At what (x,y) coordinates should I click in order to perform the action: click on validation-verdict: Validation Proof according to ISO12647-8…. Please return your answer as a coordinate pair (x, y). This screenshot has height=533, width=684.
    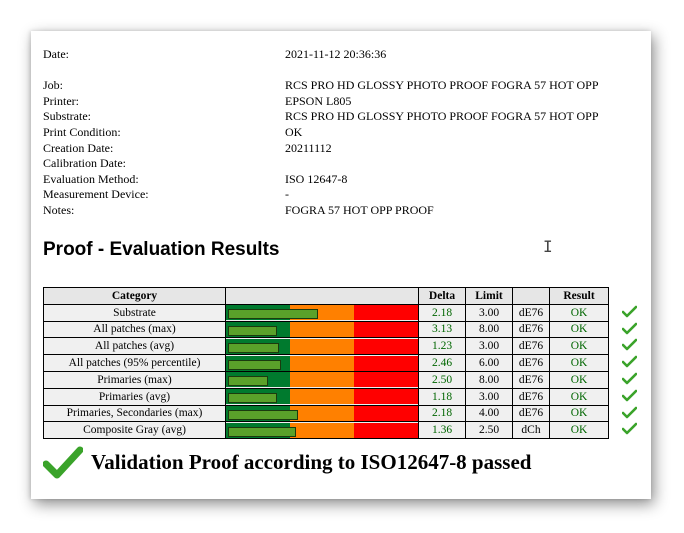
    Looking at the image, I should click on (311, 462).